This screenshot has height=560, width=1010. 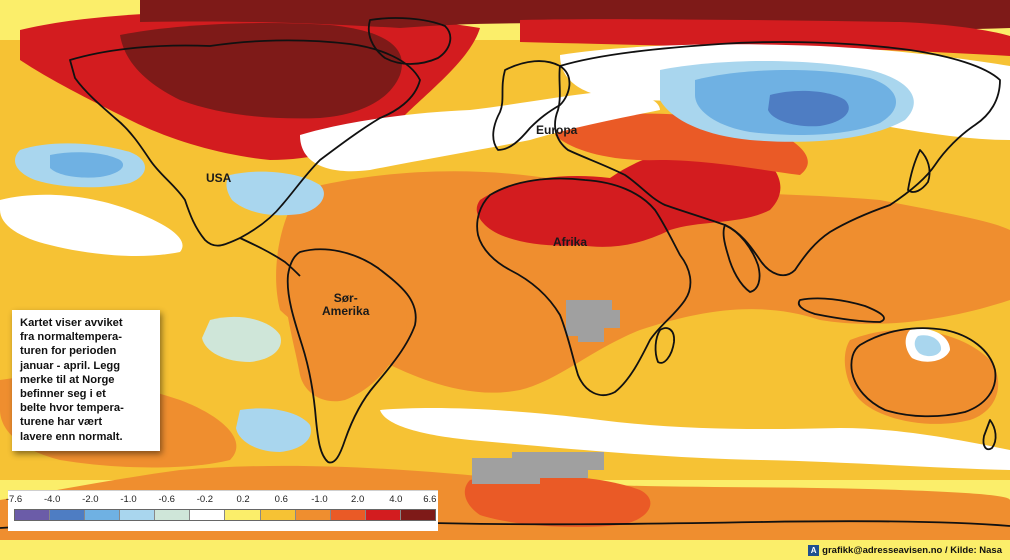 I want to click on africa-outline, so click(x=584, y=287).